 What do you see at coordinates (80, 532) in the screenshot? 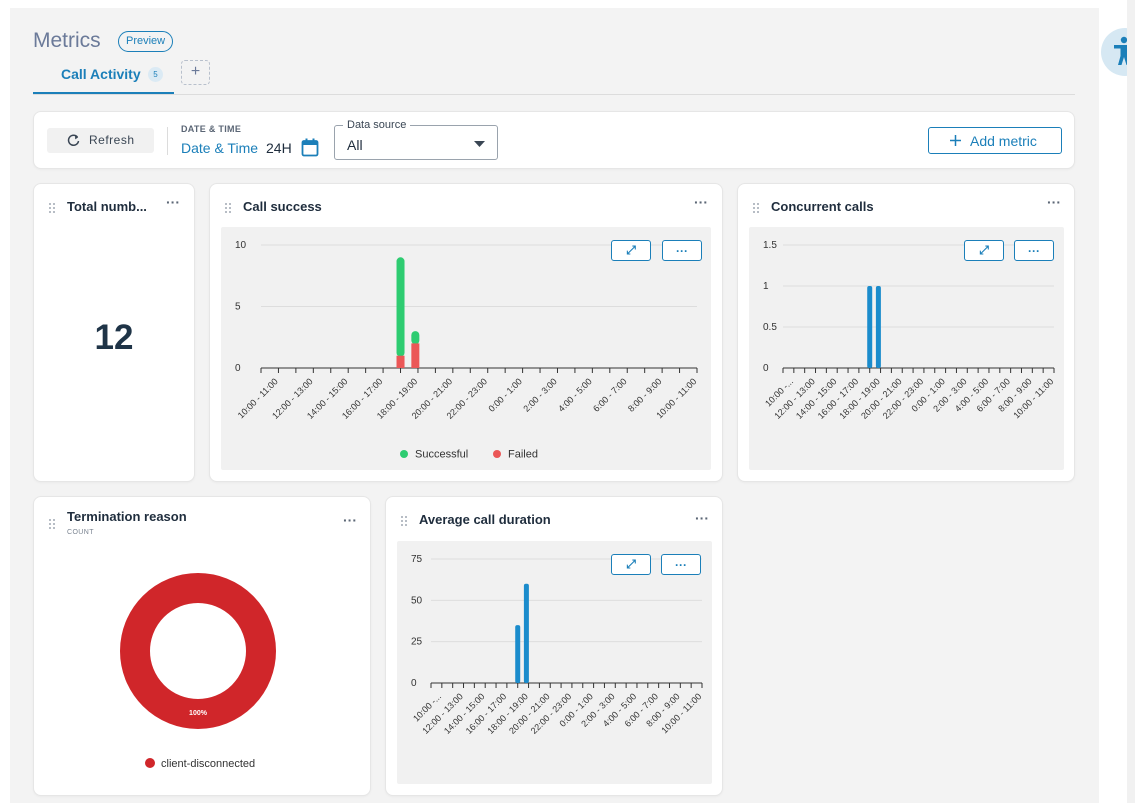
I see `widget-subtitle: COUNT` at bounding box center [80, 532].